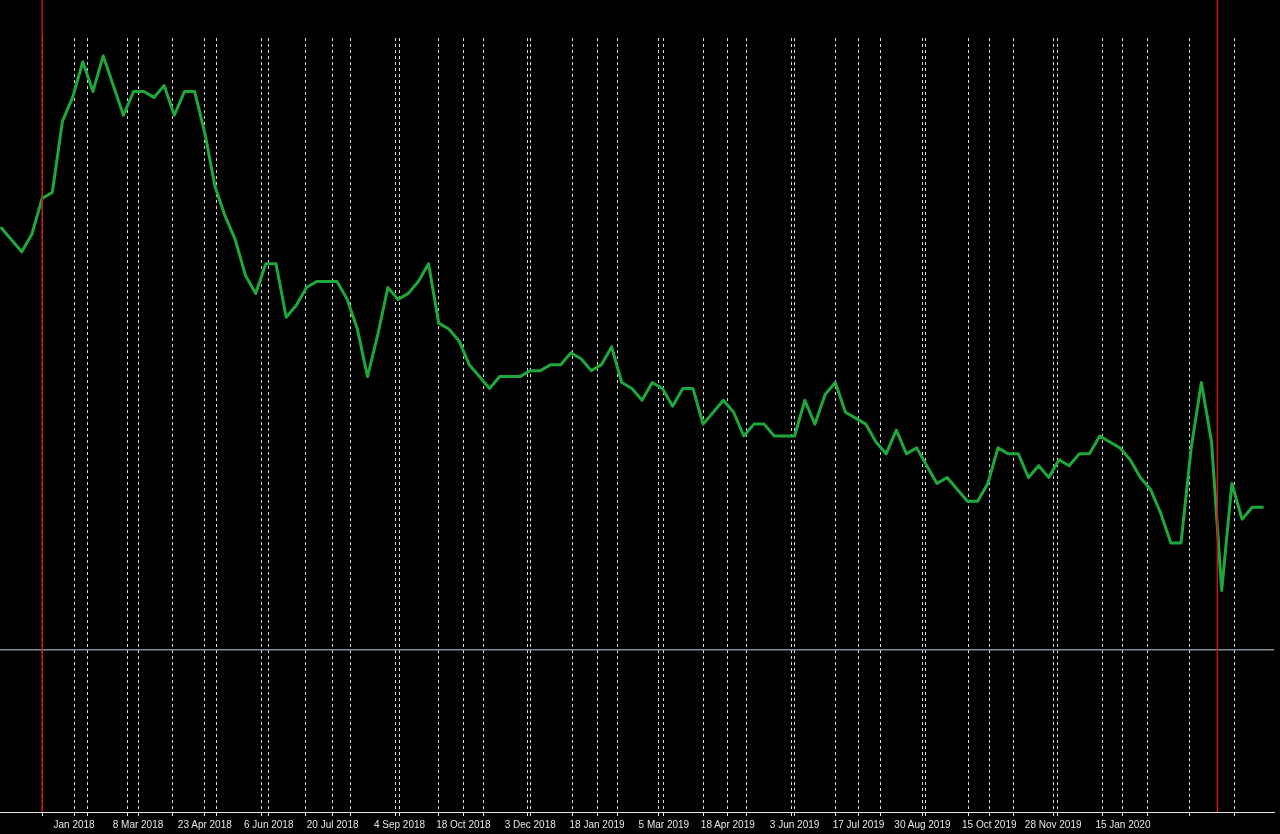 The height and width of the screenshot is (834, 1280). What do you see at coordinates (597, 824) in the screenshot?
I see `x-tick-label: 18 Jan 2019` at bounding box center [597, 824].